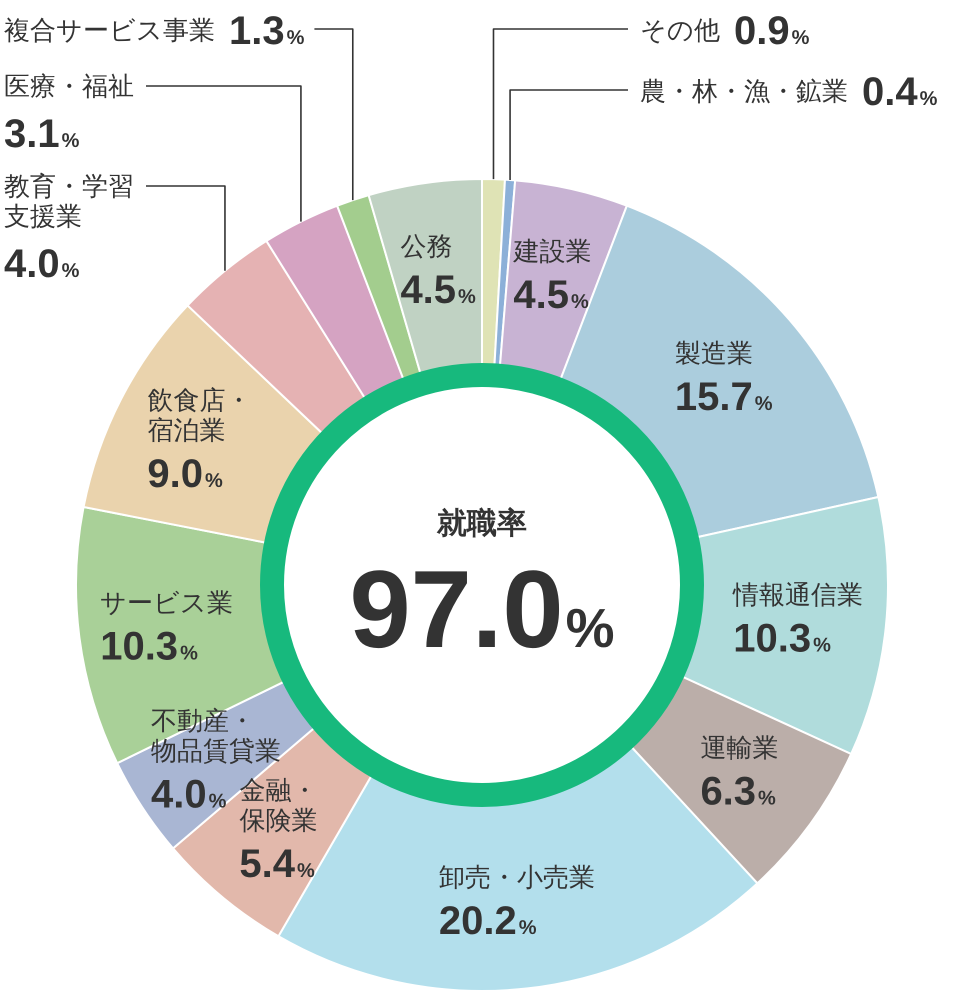 This screenshot has height=996, width=960. I want to click on data-label: 5.4%, so click(277, 864).